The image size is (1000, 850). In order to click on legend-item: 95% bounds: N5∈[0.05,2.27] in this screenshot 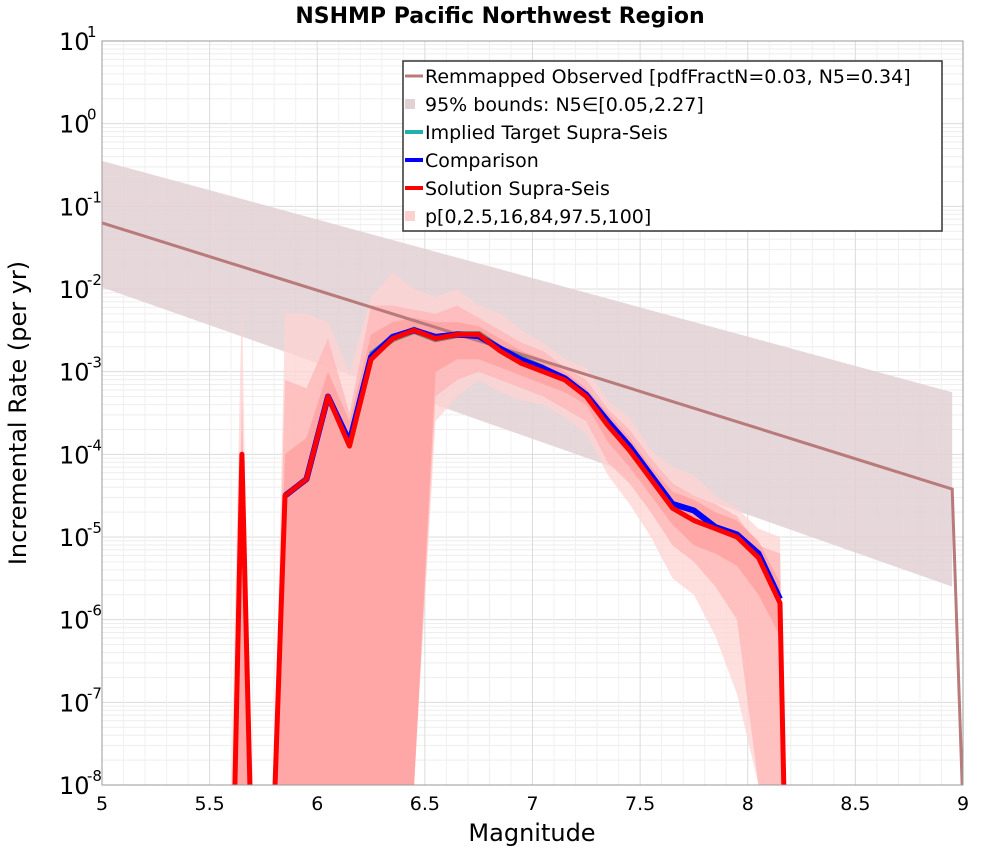, I will do `click(554, 105)`.